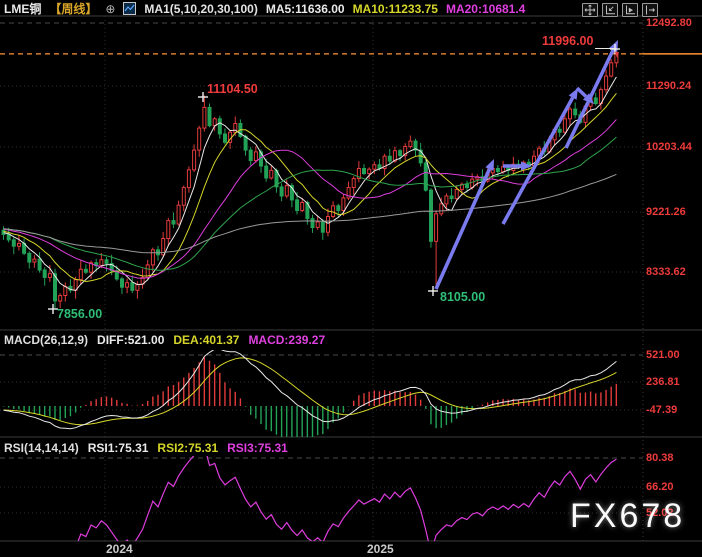 The width and height of the screenshot is (702, 557). I want to click on ma5-value: MA5:11636.00, so click(305, 8).